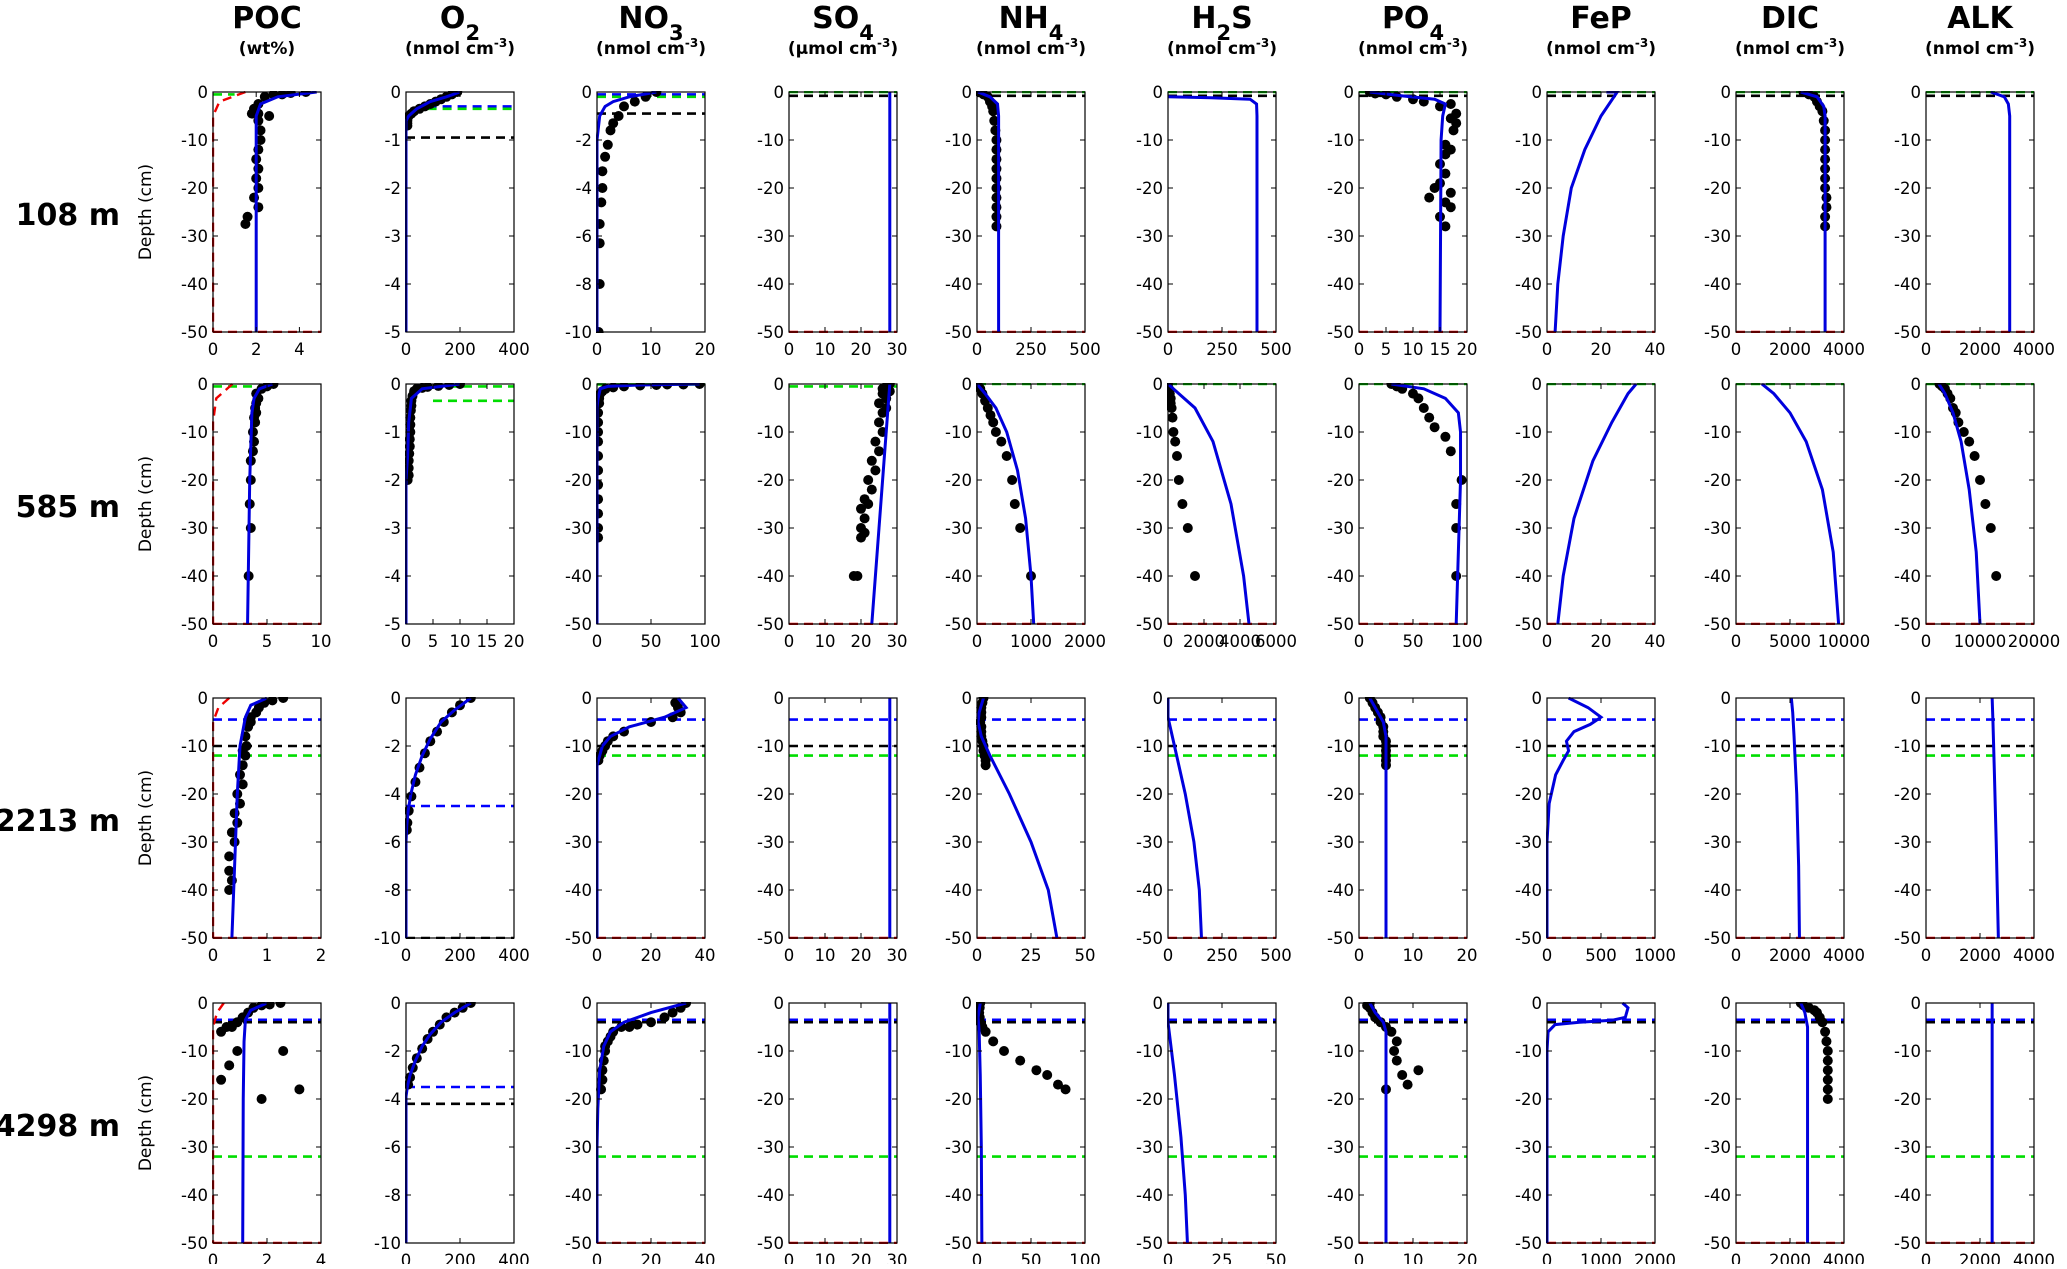 This screenshot has width=2067, height=1269. I want to click on y-tick-label: -8, so click(393, 890).